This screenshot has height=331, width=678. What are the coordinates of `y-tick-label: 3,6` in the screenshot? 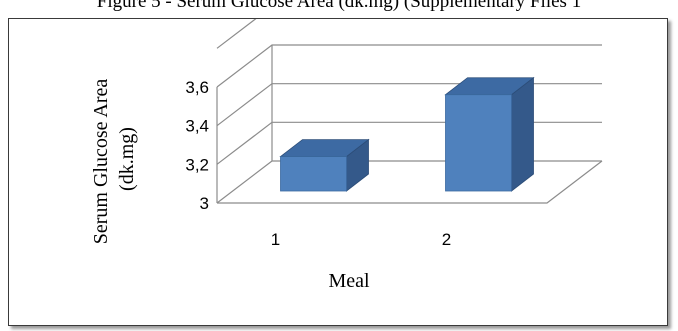 It's located at (197, 87).